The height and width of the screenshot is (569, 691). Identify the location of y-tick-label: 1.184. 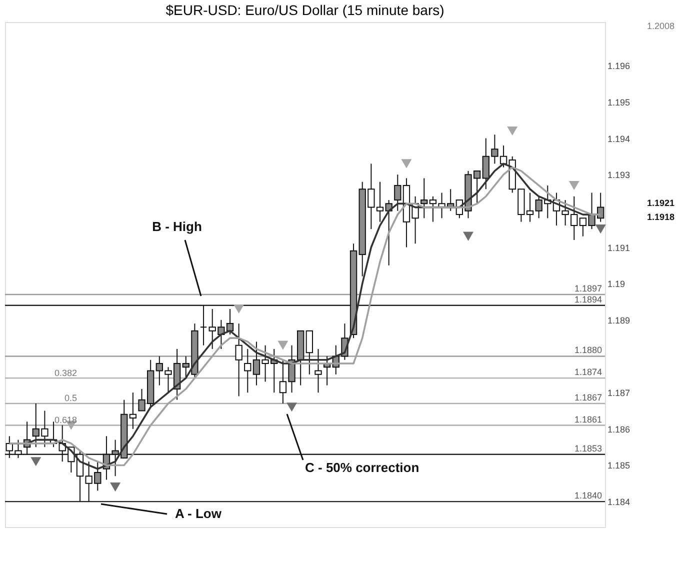
(619, 502).